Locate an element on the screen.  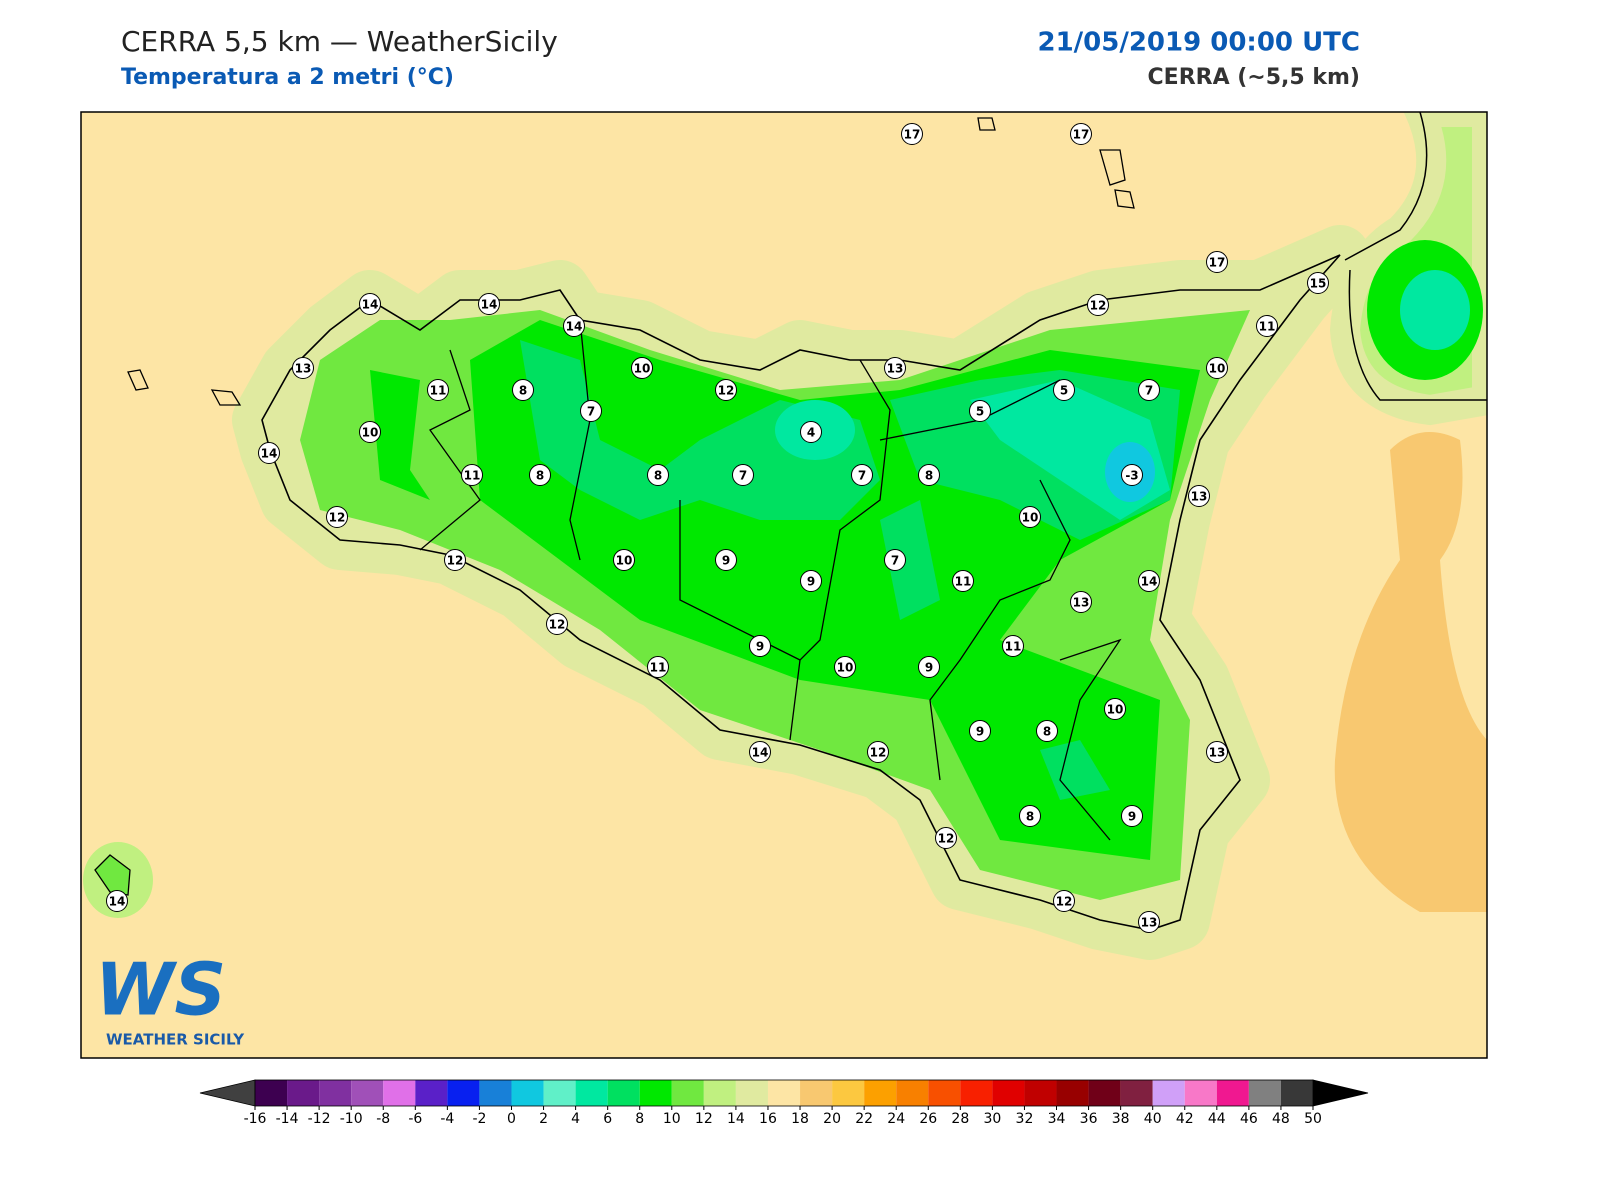
station: -3 is located at coordinates (1132, 475).